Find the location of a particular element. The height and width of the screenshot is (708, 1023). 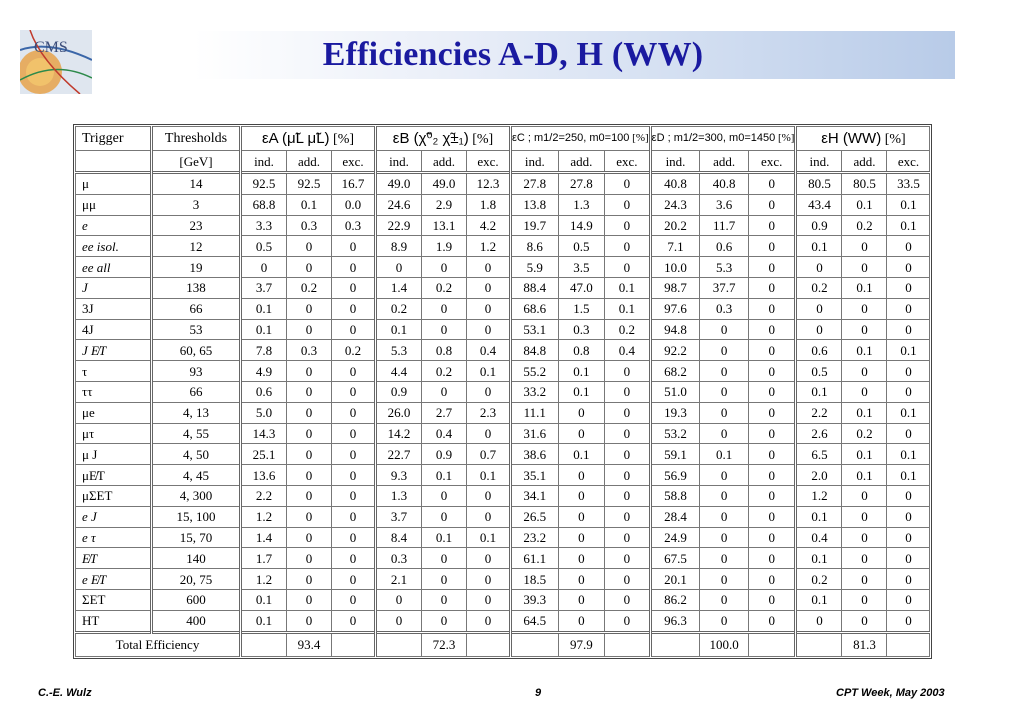

value-cell: 8.9 is located at coordinates (398, 246).